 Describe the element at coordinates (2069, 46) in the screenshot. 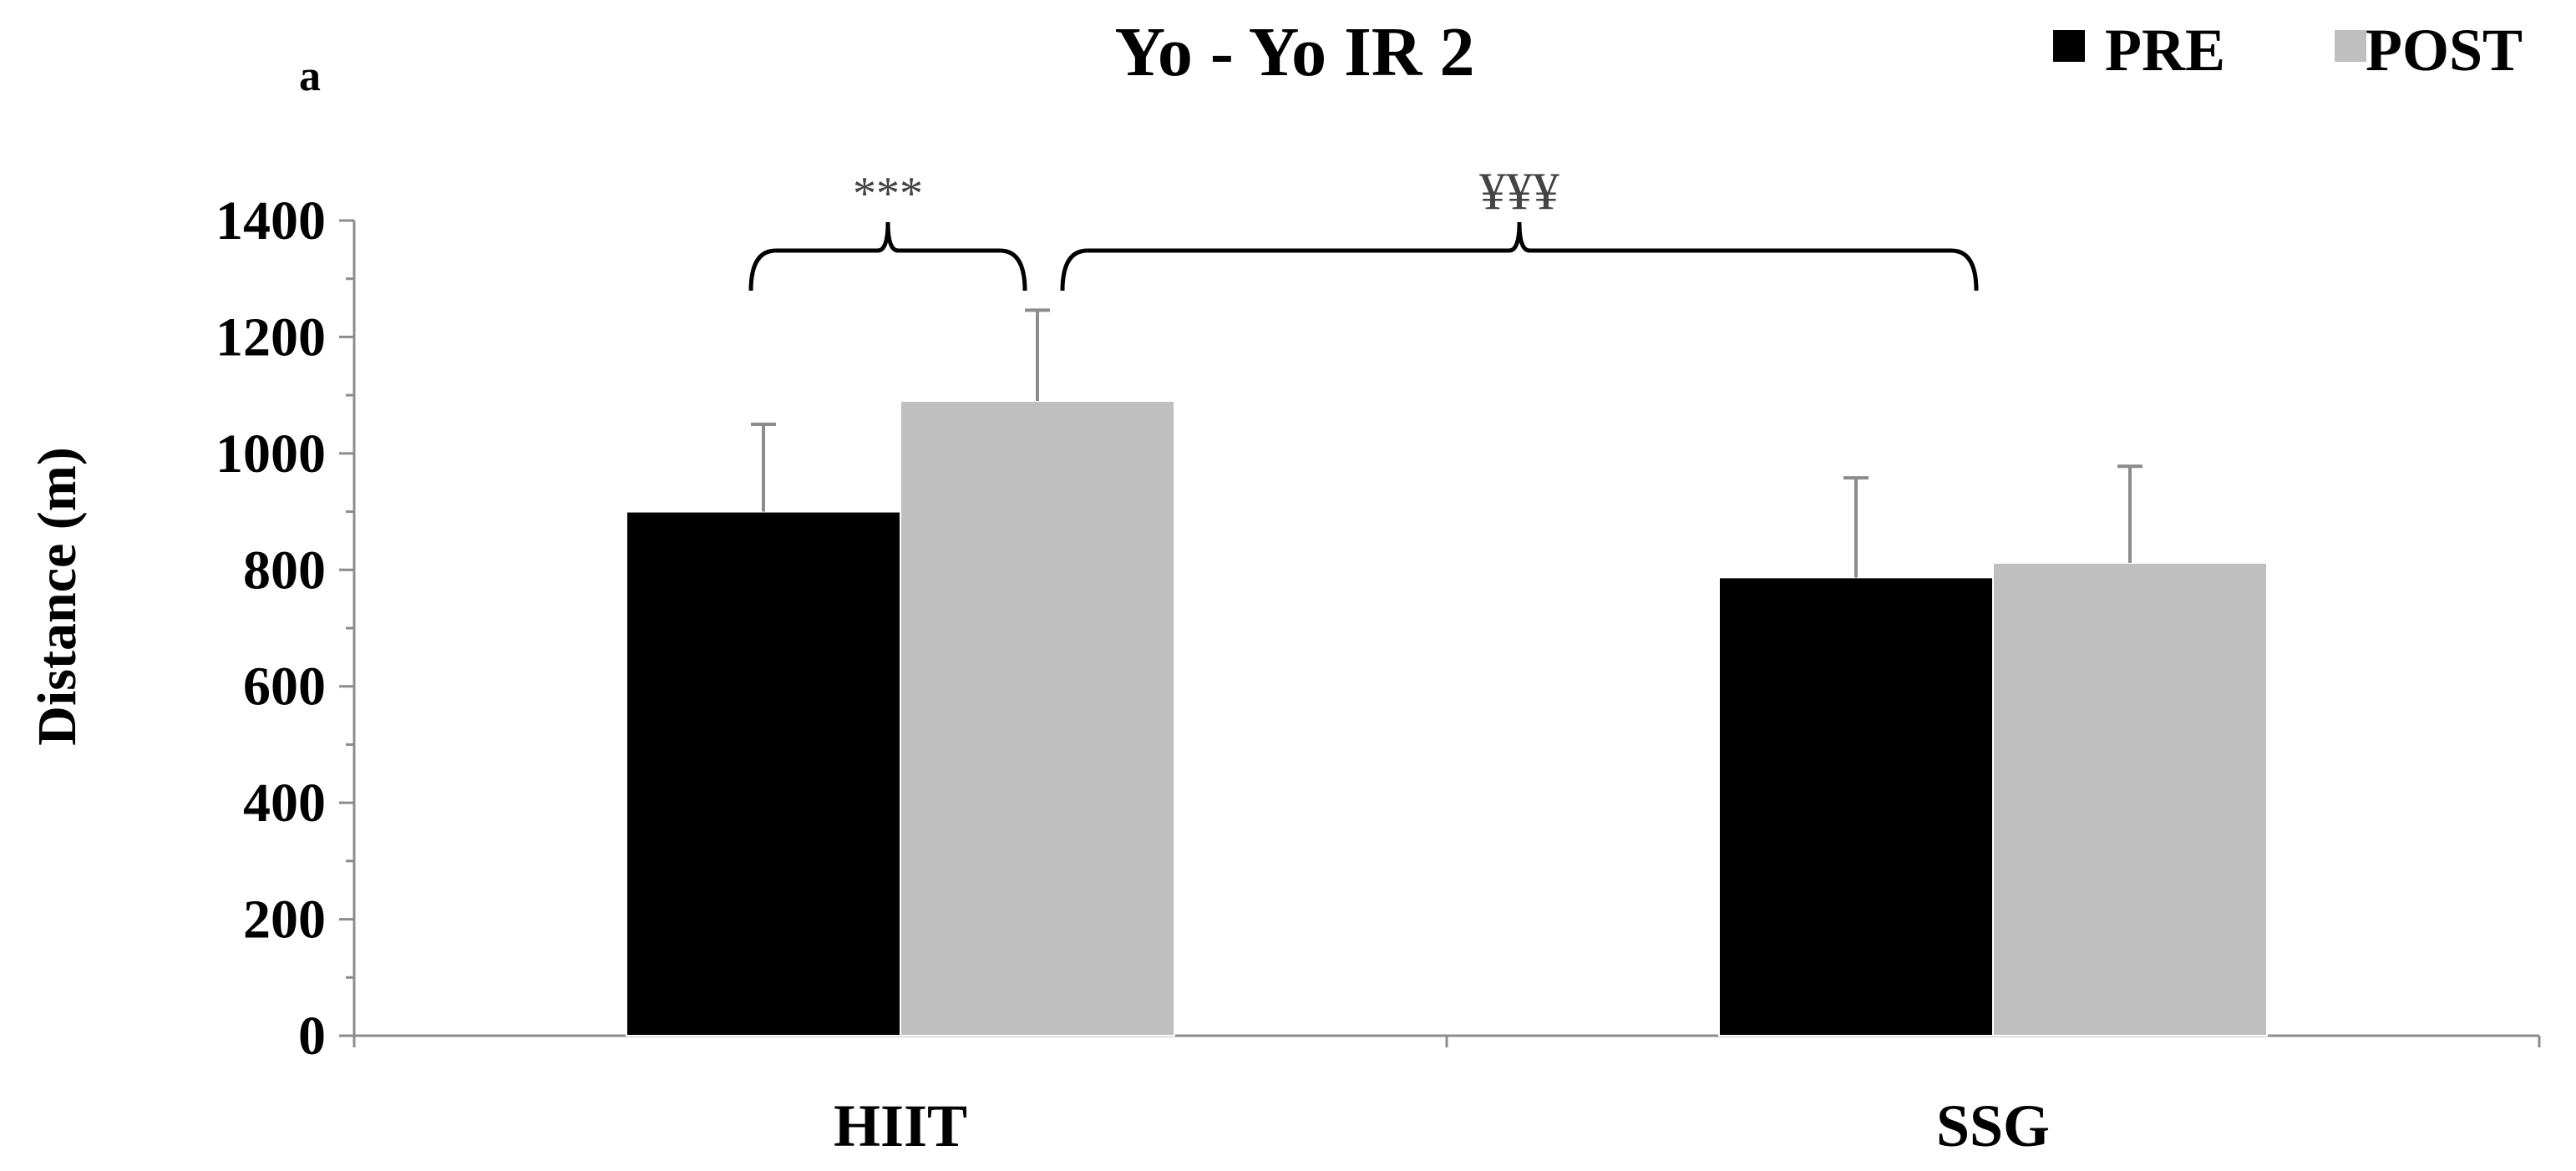

I see `legend-swatch-pre` at that location.